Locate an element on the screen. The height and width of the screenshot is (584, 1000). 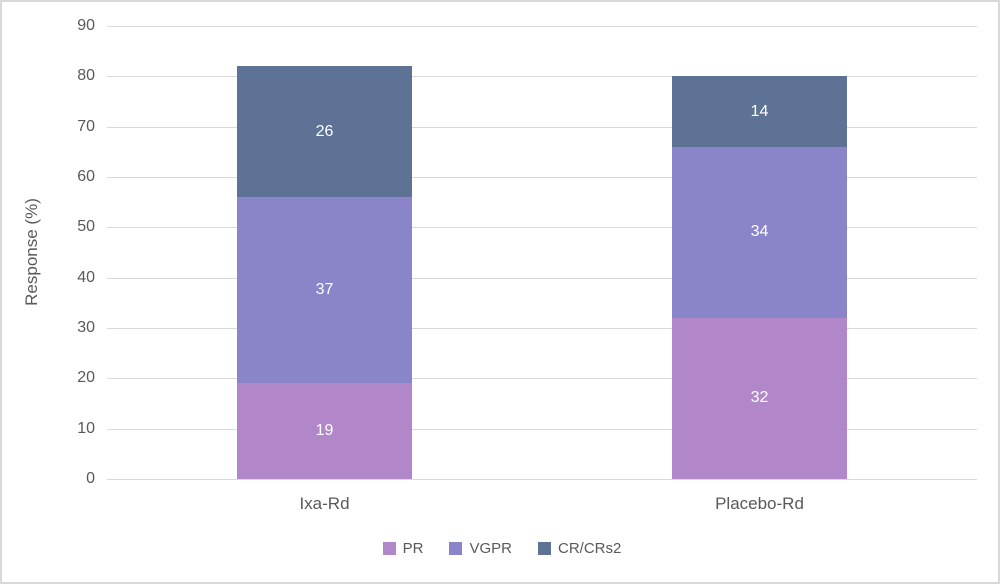
legend-item-CR/CRs2: CR/CRs2 is located at coordinates (579, 548).